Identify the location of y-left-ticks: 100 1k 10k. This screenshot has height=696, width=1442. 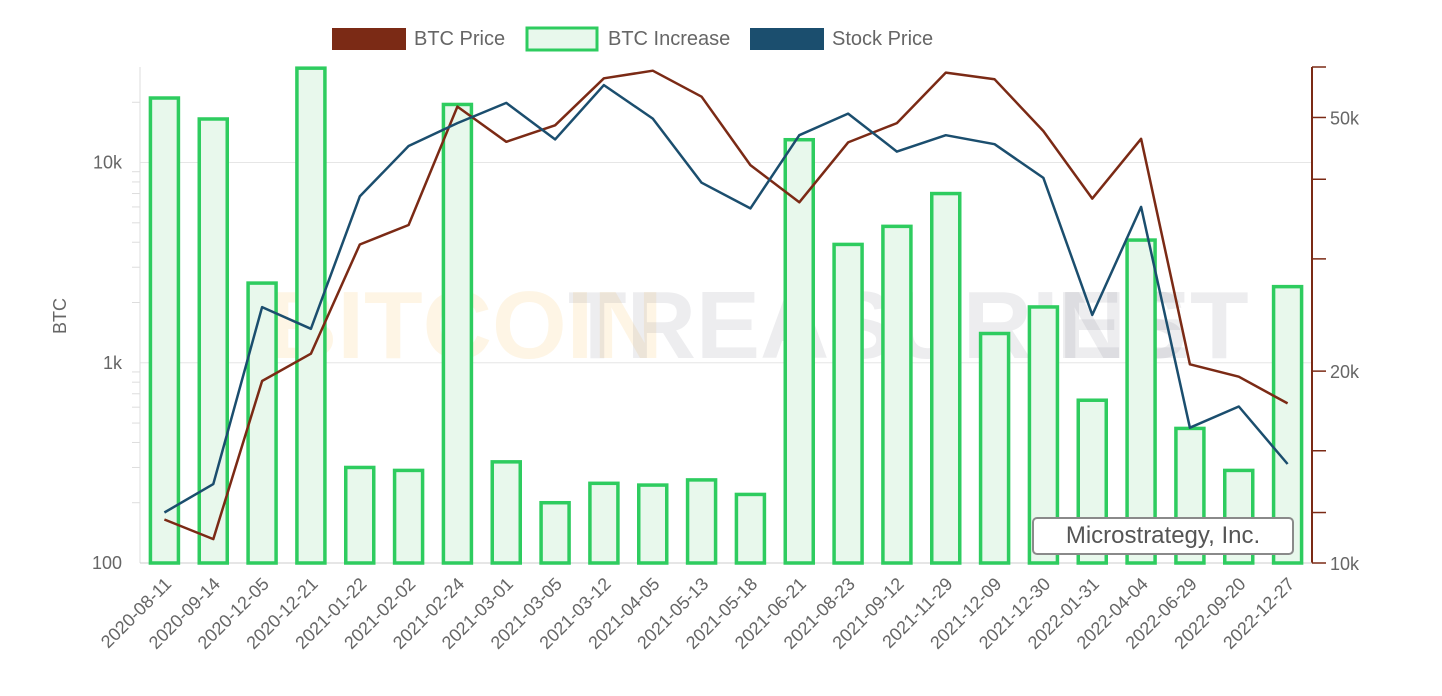
(107, 363).